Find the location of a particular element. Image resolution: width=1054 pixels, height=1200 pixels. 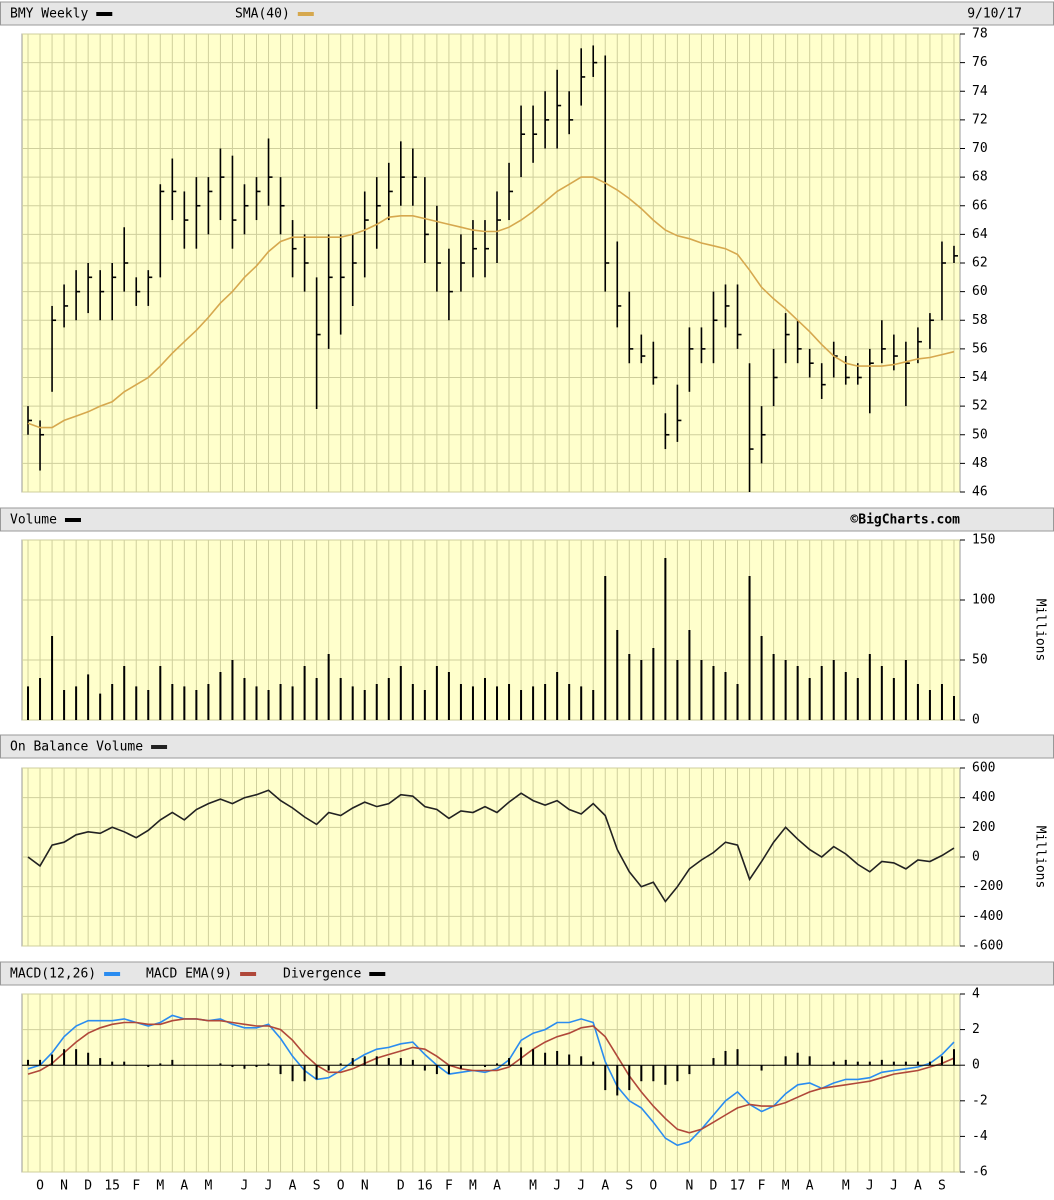

x-tick-label: F is located at coordinates (136, 1186).